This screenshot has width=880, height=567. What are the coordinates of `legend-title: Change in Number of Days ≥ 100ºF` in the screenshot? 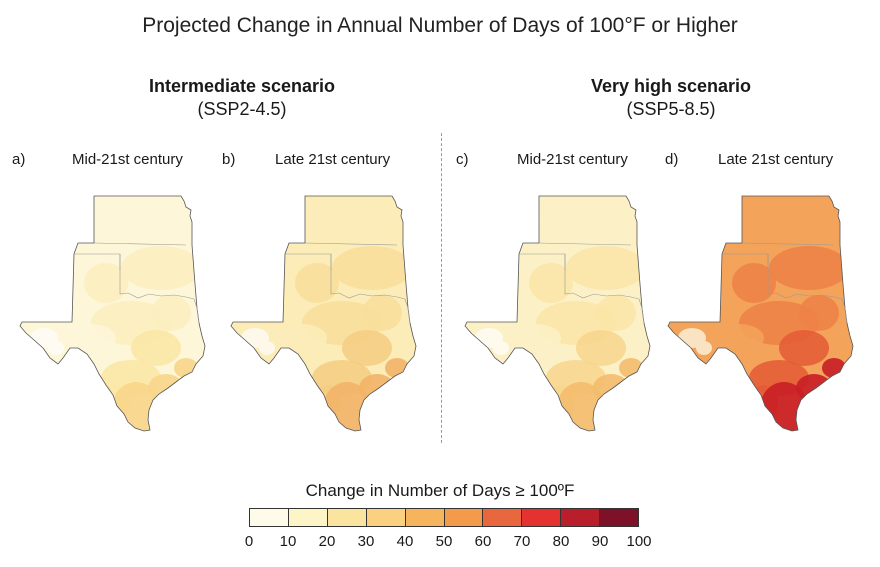 It's located at (440, 490).